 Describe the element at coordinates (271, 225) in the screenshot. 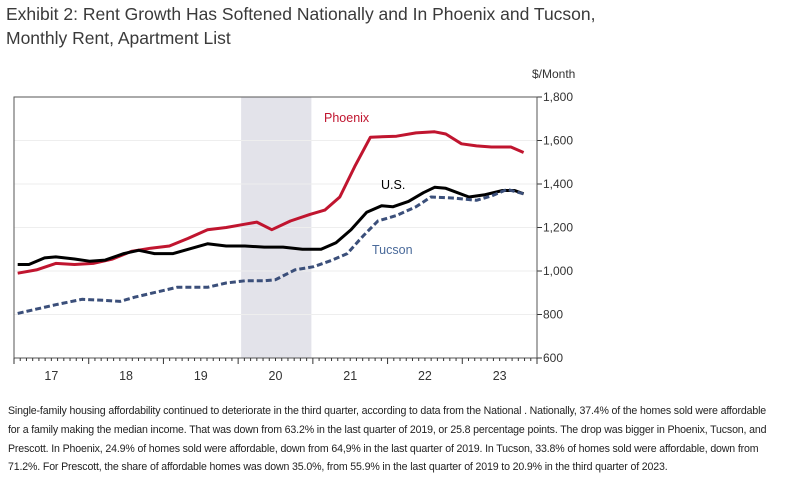

I see `series-line-us` at that location.